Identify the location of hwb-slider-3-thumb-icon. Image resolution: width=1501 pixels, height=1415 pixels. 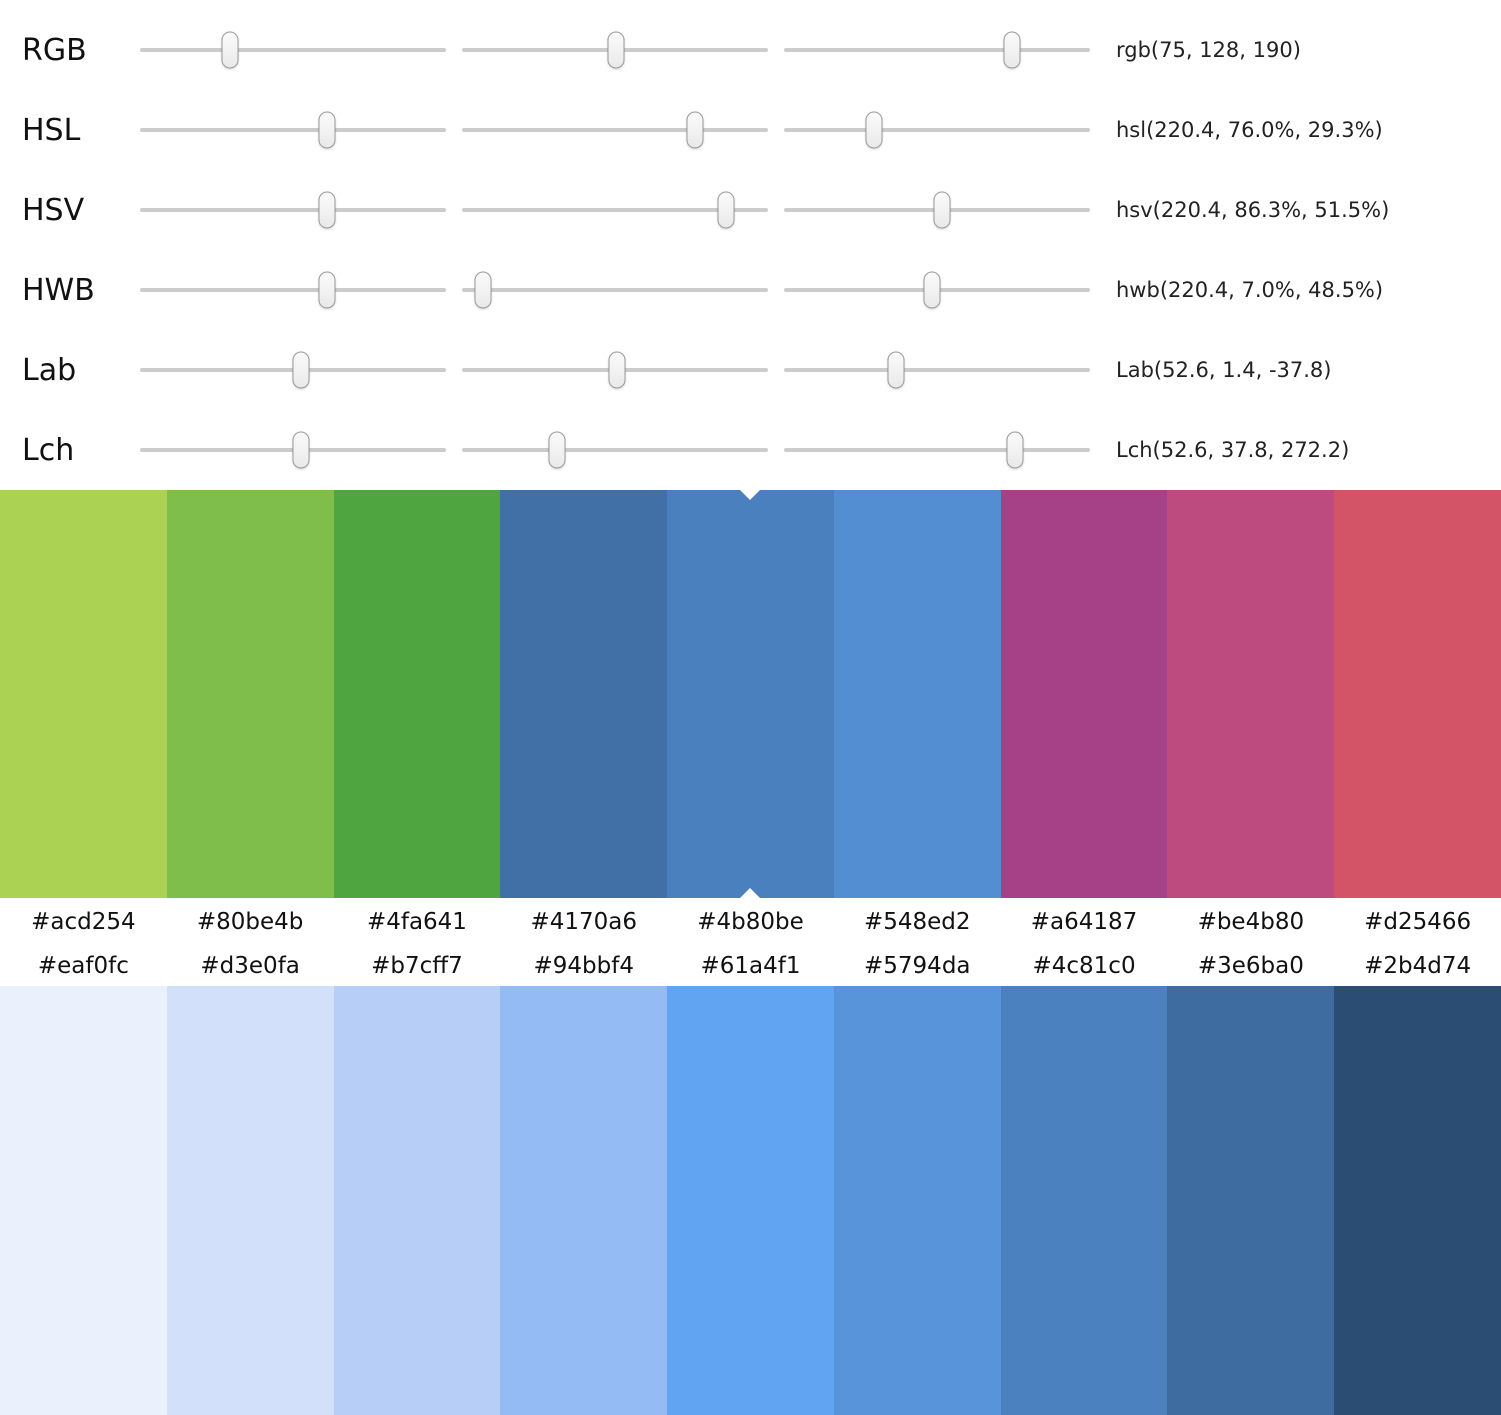
(932, 290).